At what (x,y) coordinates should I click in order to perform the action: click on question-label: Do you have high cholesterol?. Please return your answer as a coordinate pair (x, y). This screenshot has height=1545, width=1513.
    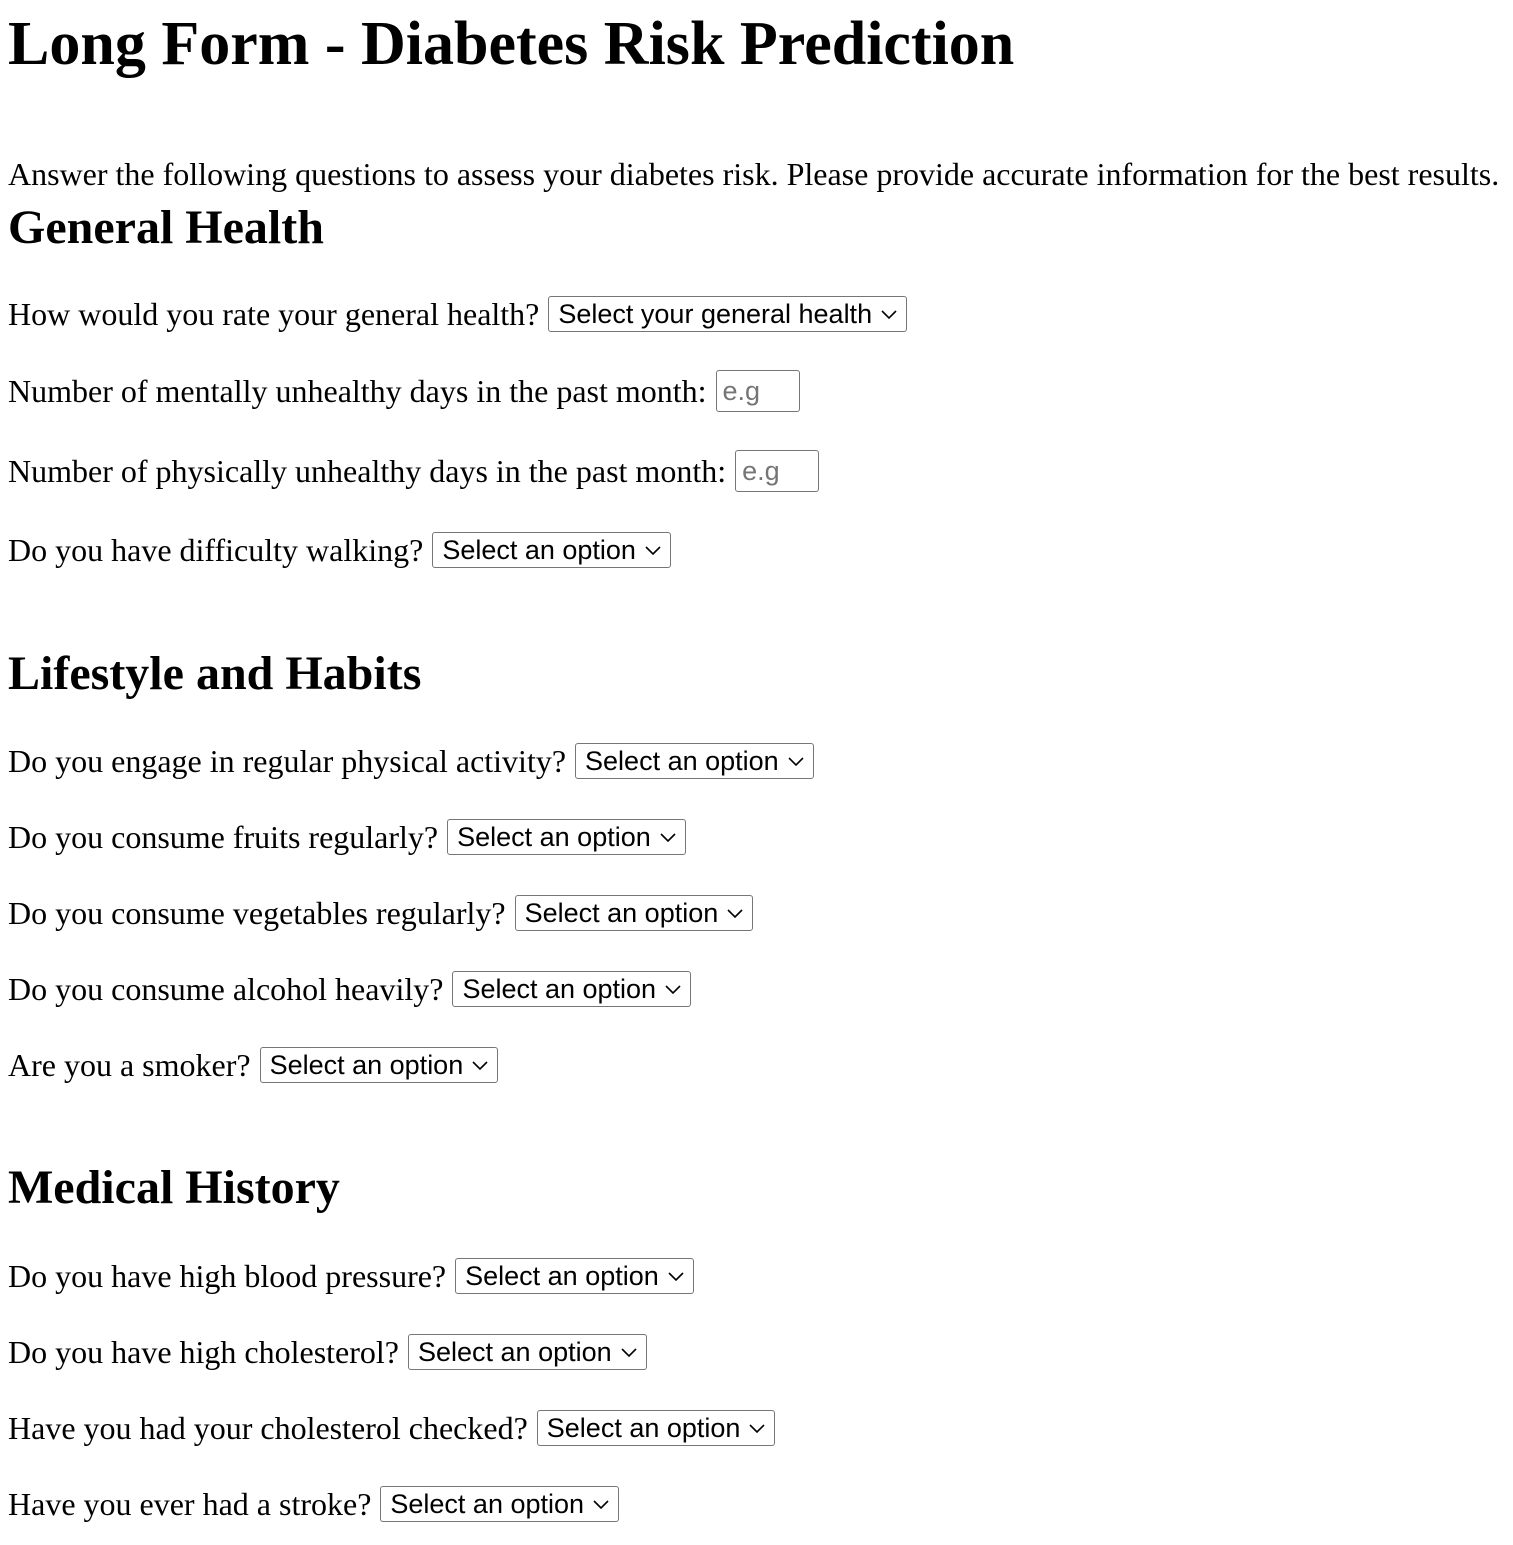
    Looking at the image, I should click on (203, 1352).